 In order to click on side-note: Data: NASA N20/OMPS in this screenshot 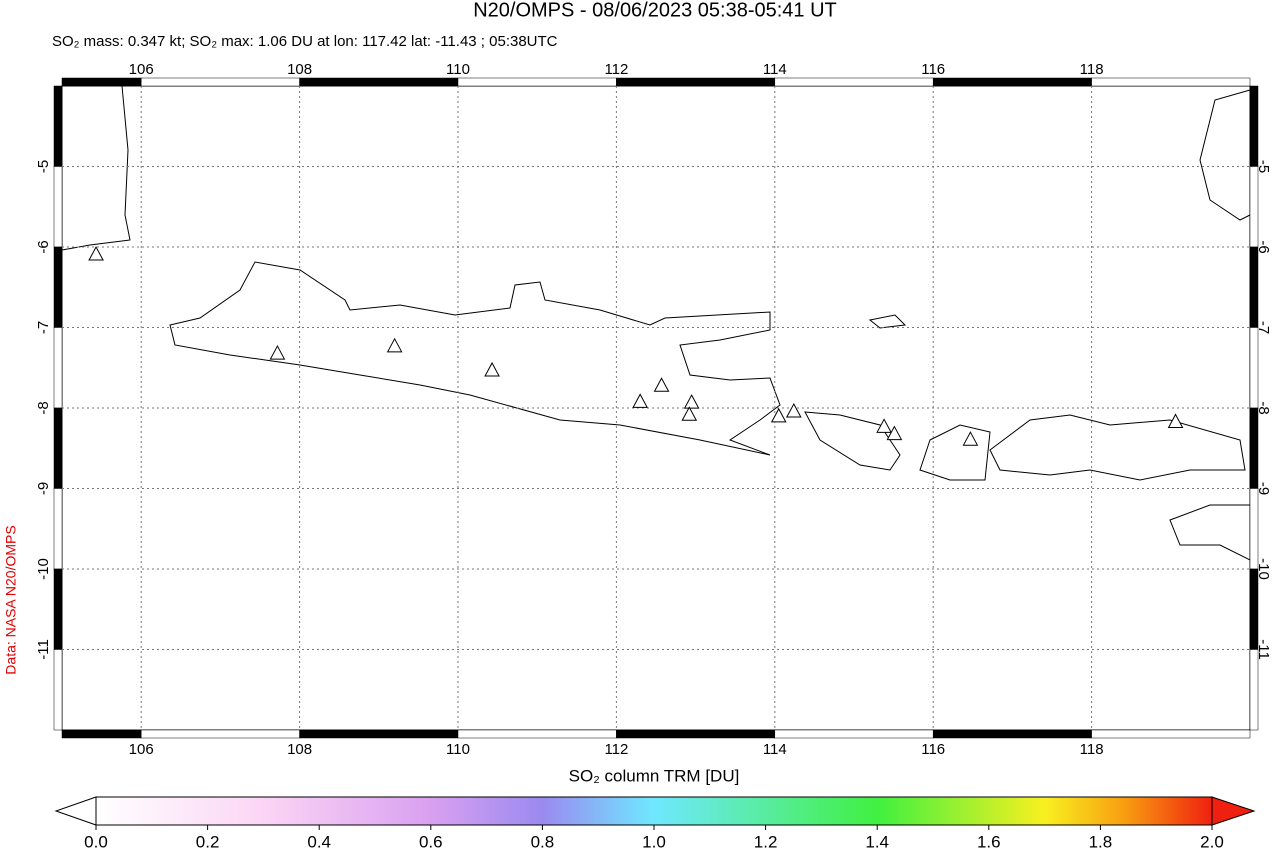, I will do `click(11, 599)`.